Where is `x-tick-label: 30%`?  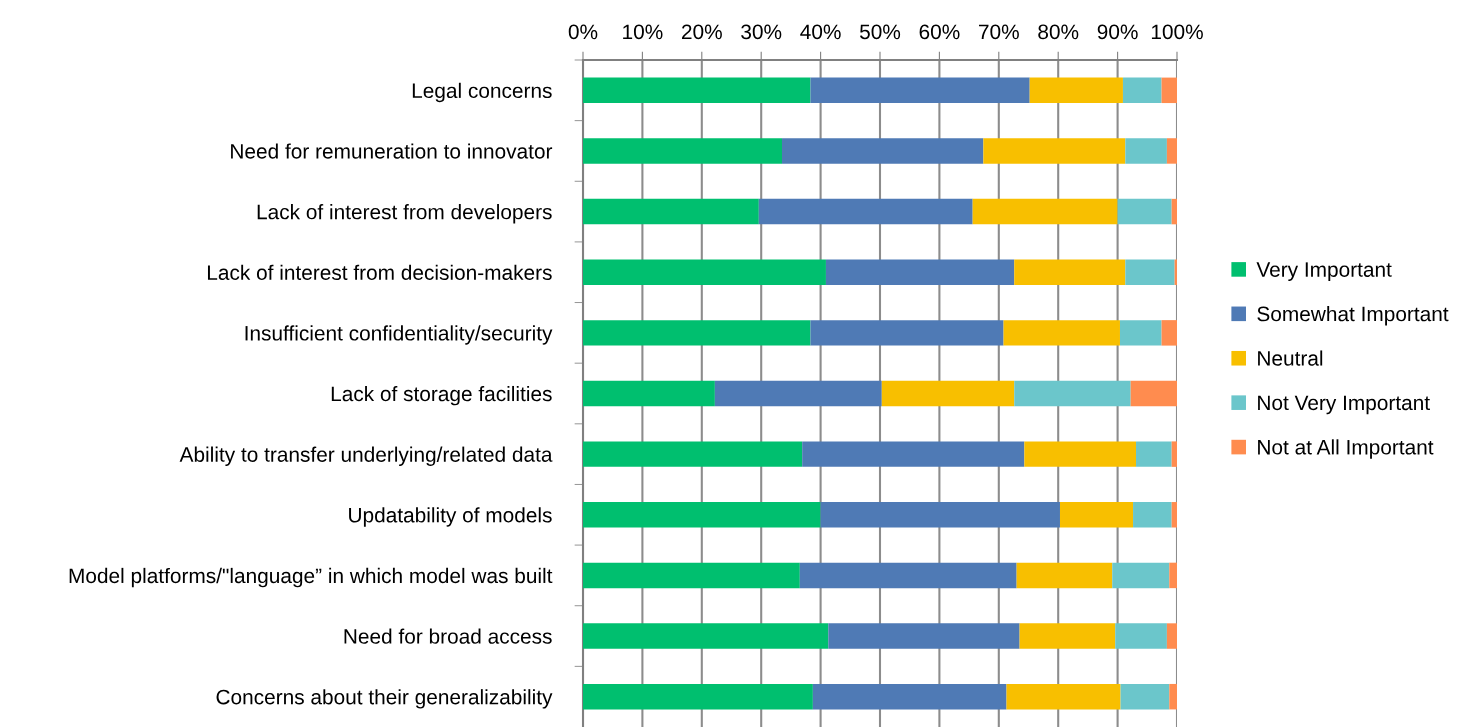 x-tick-label: 30% is located at coordinates (761, 32).